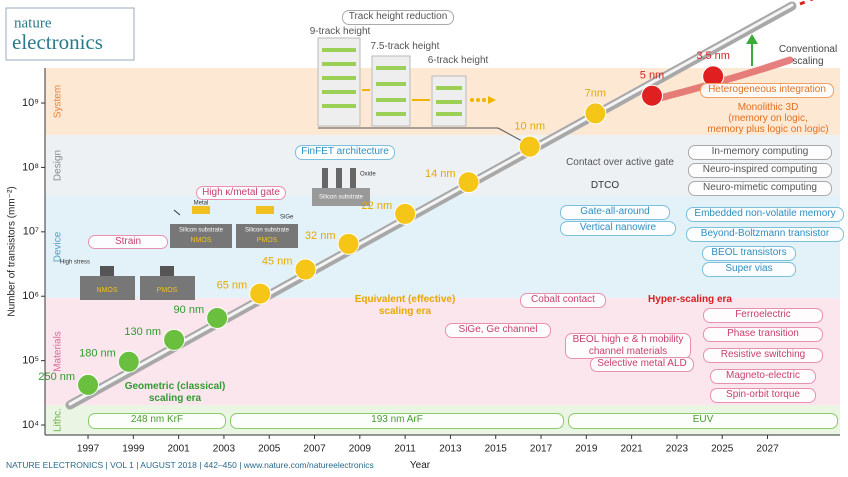  I want to click on x-tick-label: 1997, so click(88, 449).